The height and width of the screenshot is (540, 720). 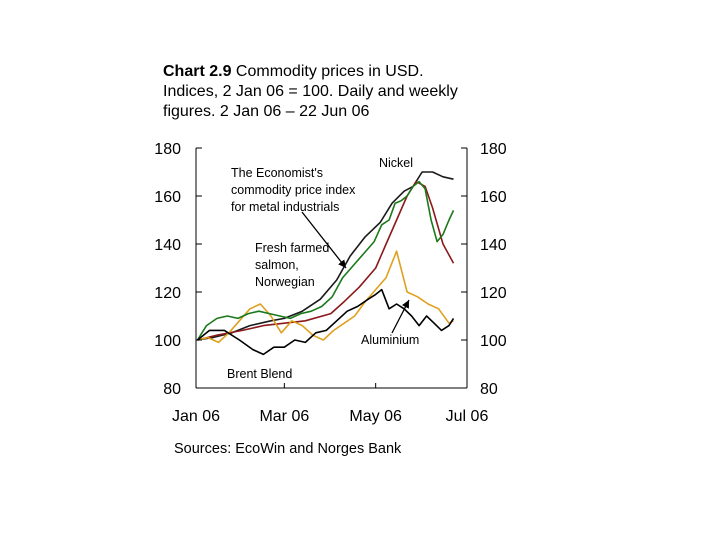 What do you see at coordinates (467, 416) in the screenshot?
I see `x-tick-label: Jul 06` at bounding box center [467, 416].